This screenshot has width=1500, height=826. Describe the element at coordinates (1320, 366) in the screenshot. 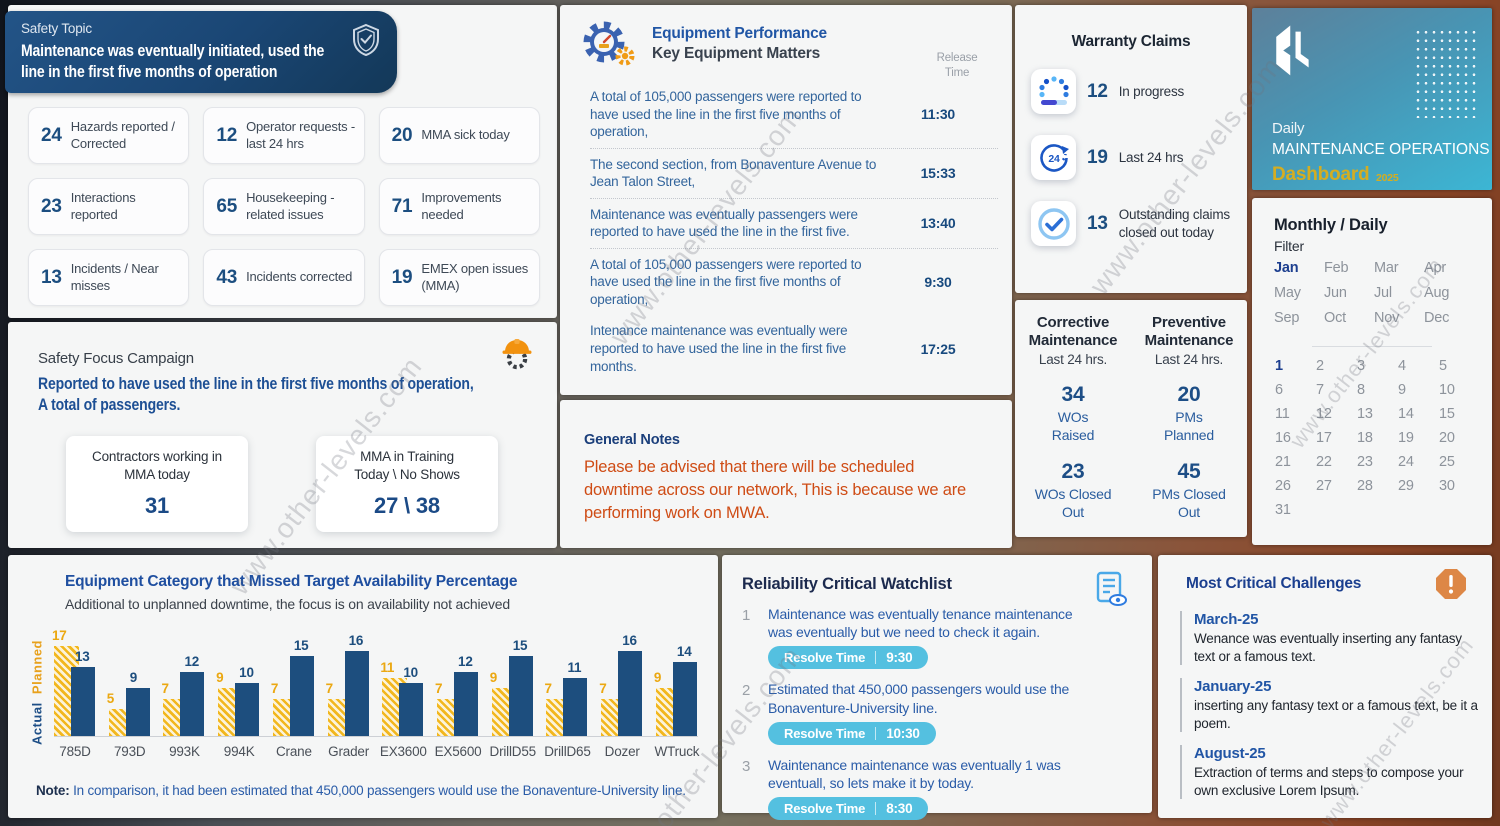

I see `day-option: 2` at that location.